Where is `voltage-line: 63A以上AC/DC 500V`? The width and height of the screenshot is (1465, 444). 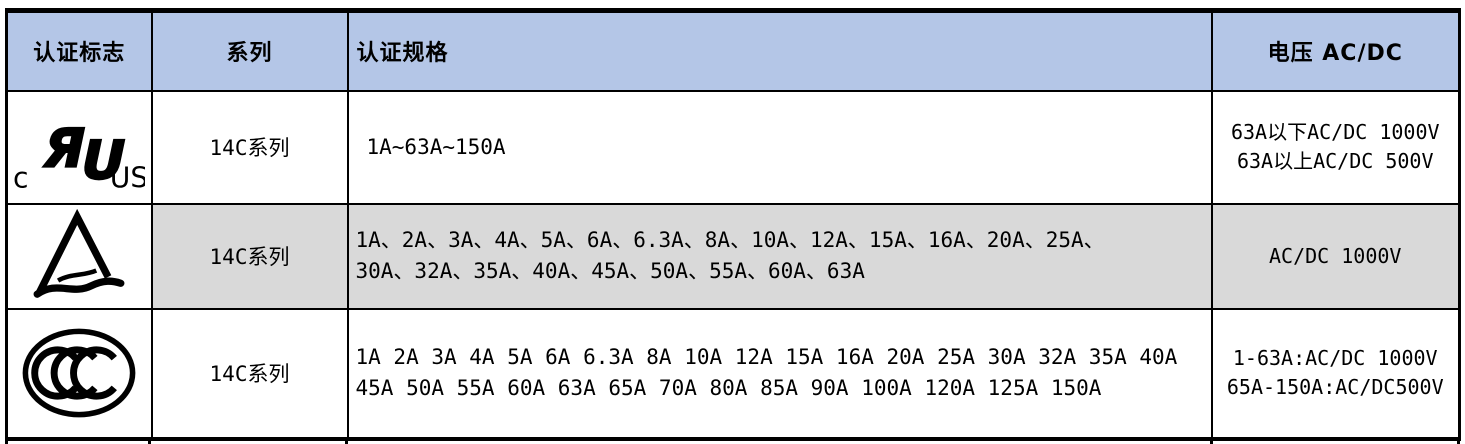 voltage-line: 63A以上AC/DC 500V is located at coordinates (1335, 161).